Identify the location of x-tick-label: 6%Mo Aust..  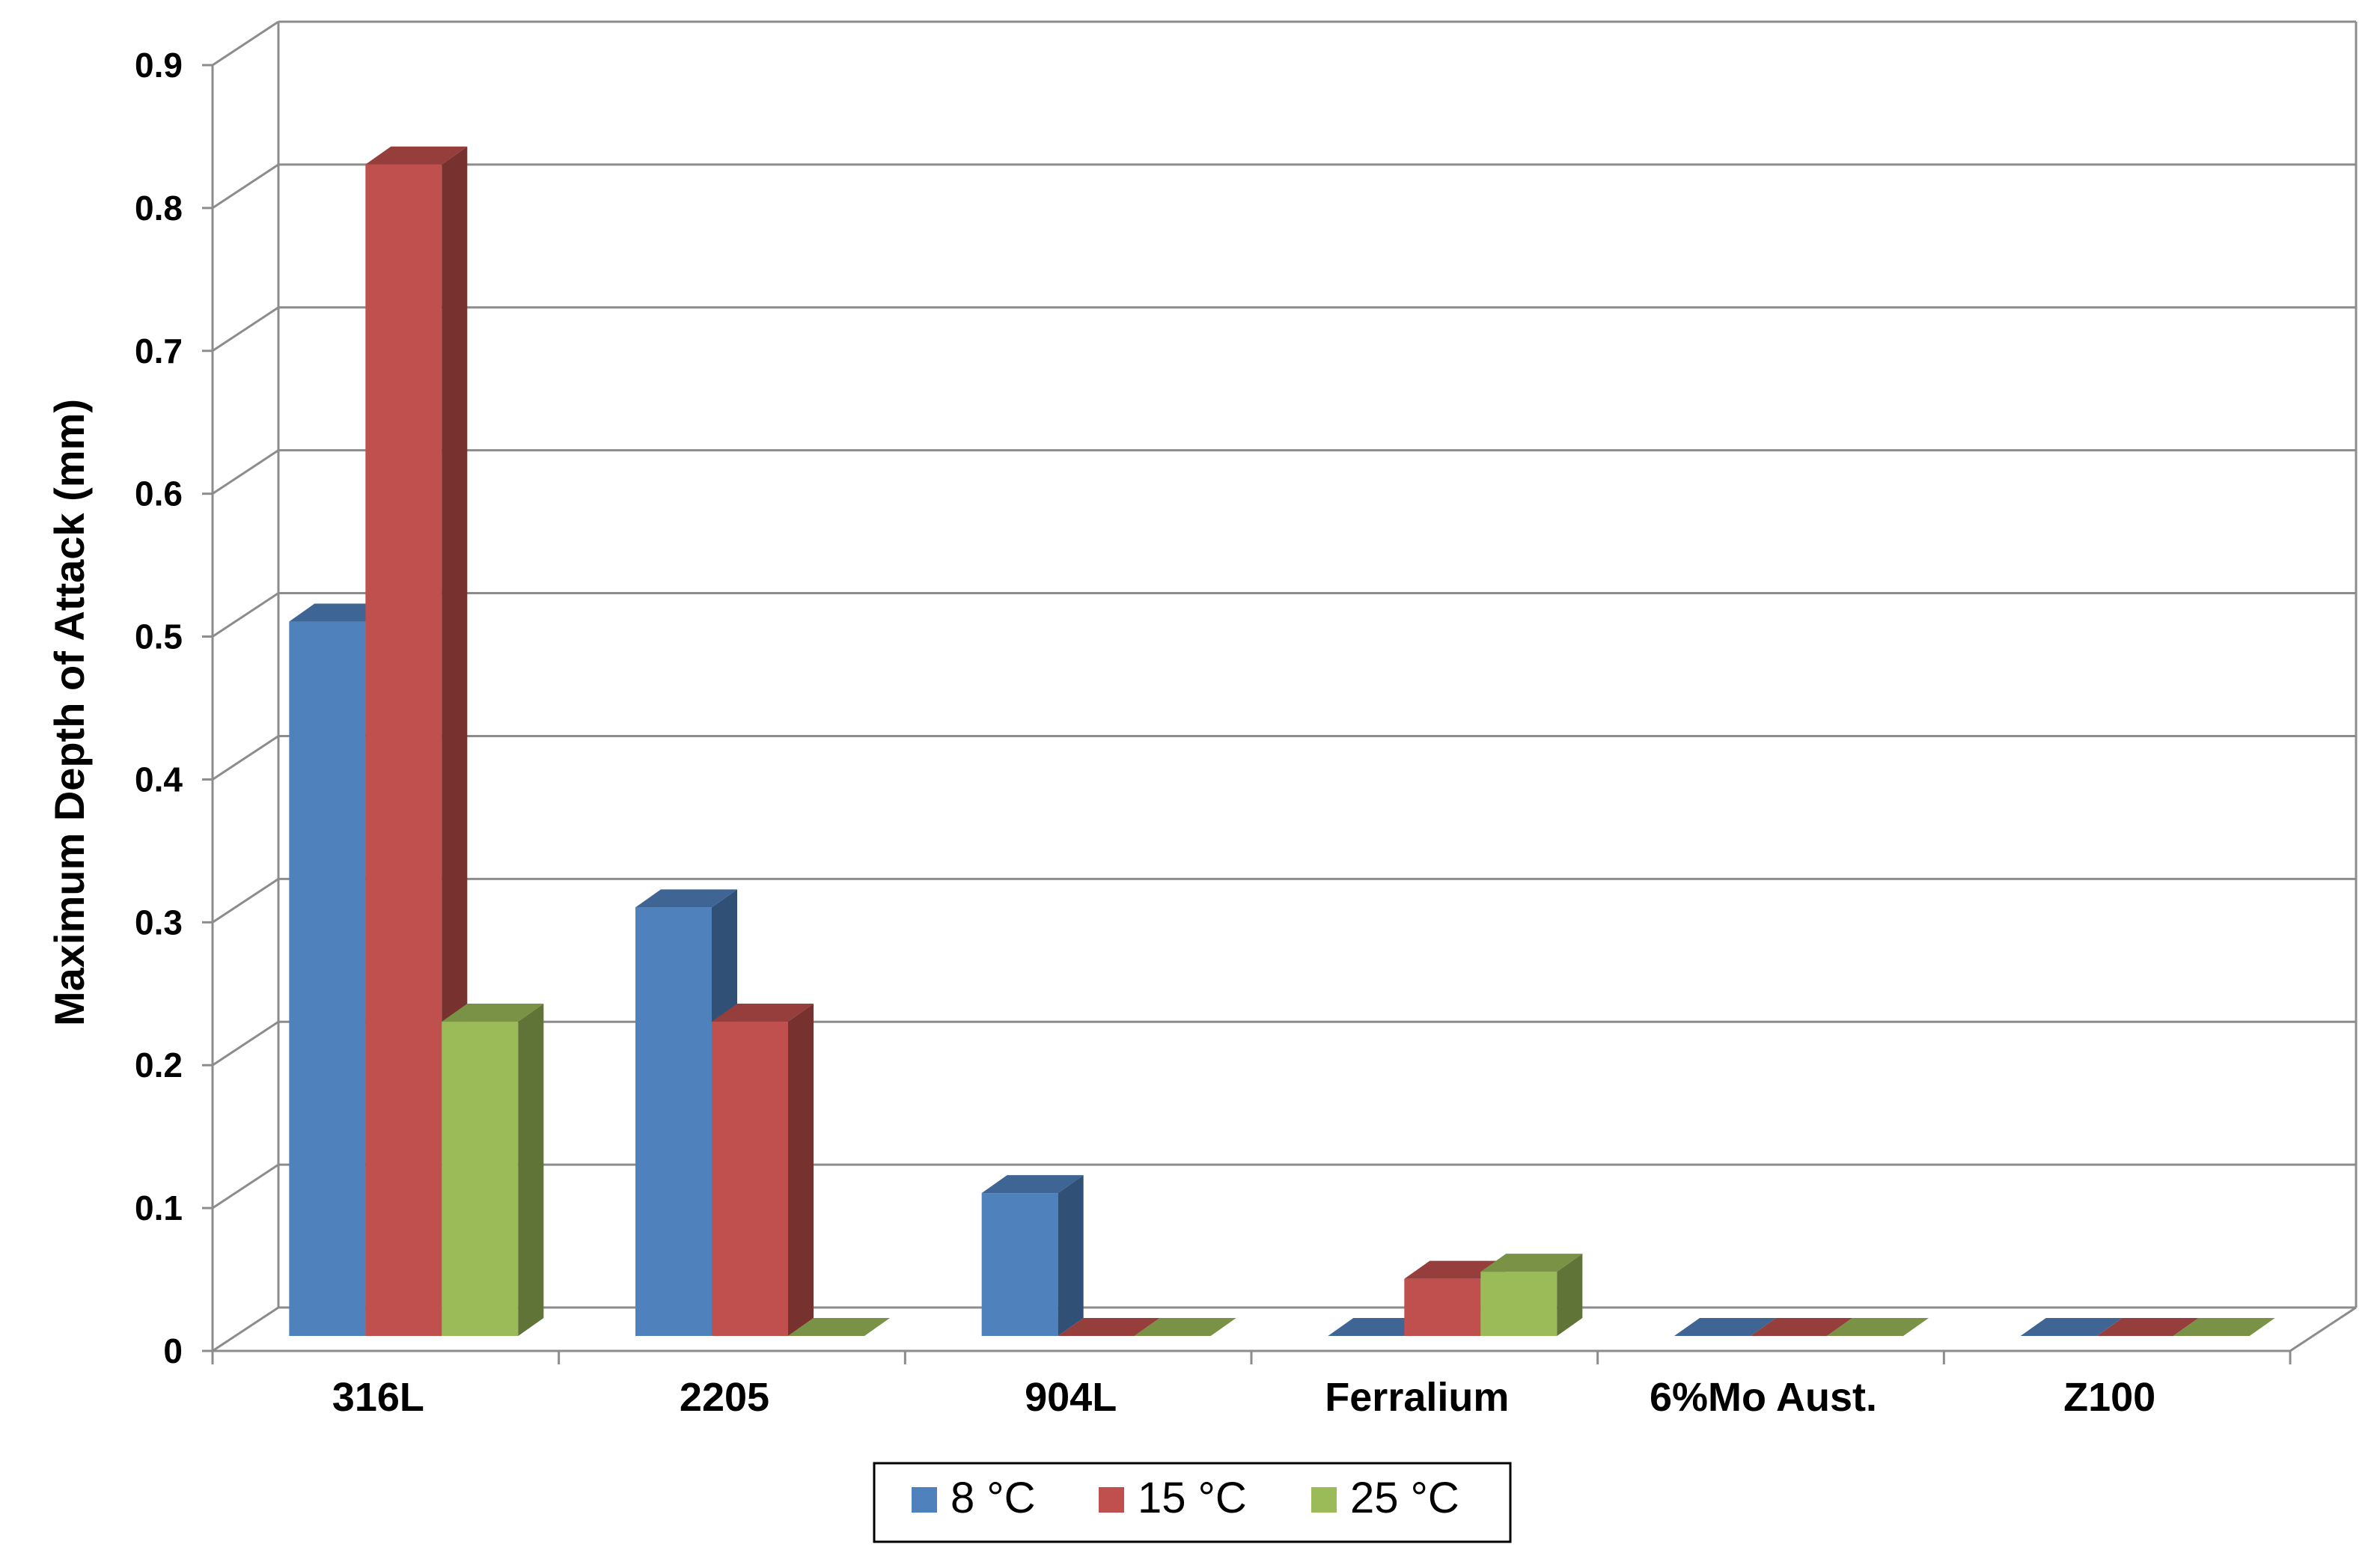
(1763, 1397).